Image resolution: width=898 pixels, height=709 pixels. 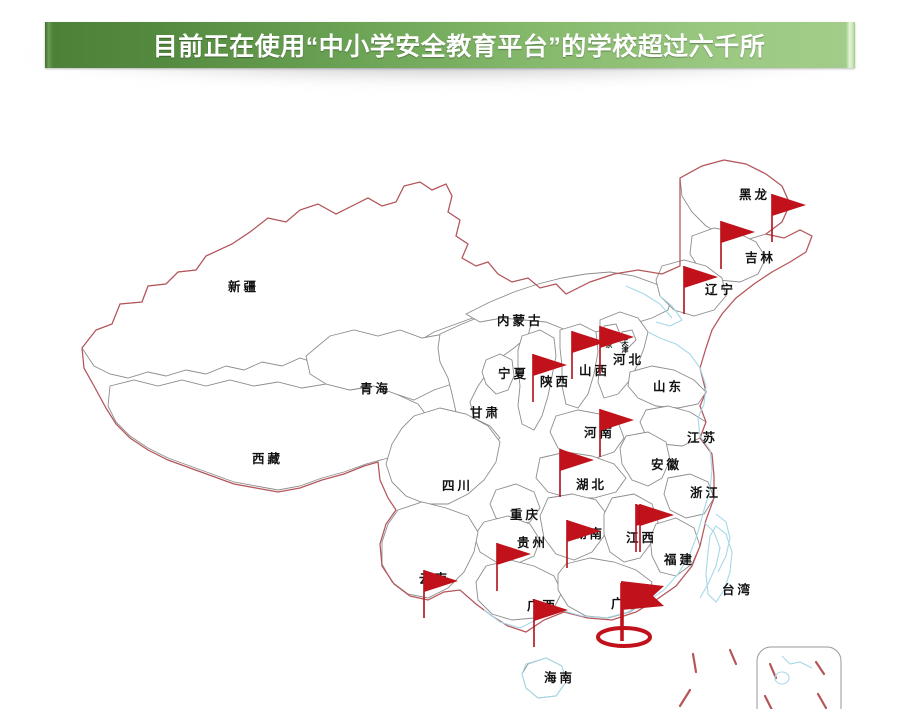 What do you see at coordinates (850, 45) in the screenshot?
I see `banner-right-edge` at bounding box center [850, 45].